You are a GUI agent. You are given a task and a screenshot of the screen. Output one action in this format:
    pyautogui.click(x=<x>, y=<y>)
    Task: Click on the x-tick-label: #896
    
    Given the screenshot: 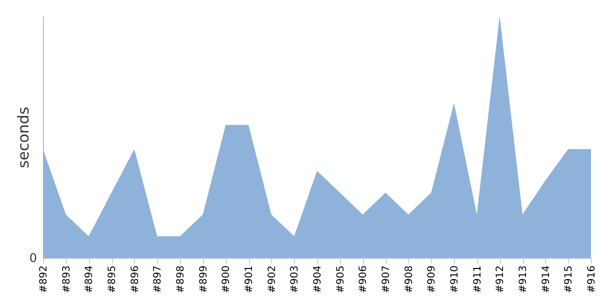 What is the action you would take?
    pyautogui.click(x=135, y=279)
    